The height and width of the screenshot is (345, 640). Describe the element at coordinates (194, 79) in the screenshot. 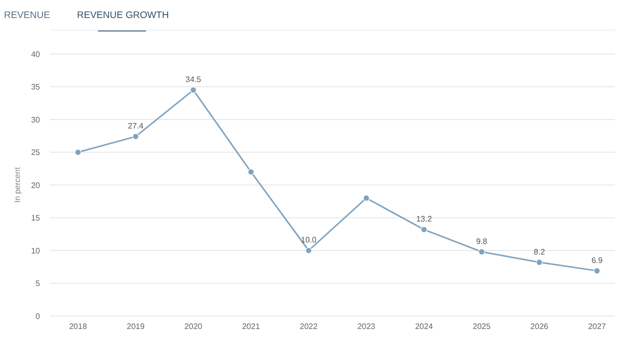

I see `data-label: 34.5` at that location.